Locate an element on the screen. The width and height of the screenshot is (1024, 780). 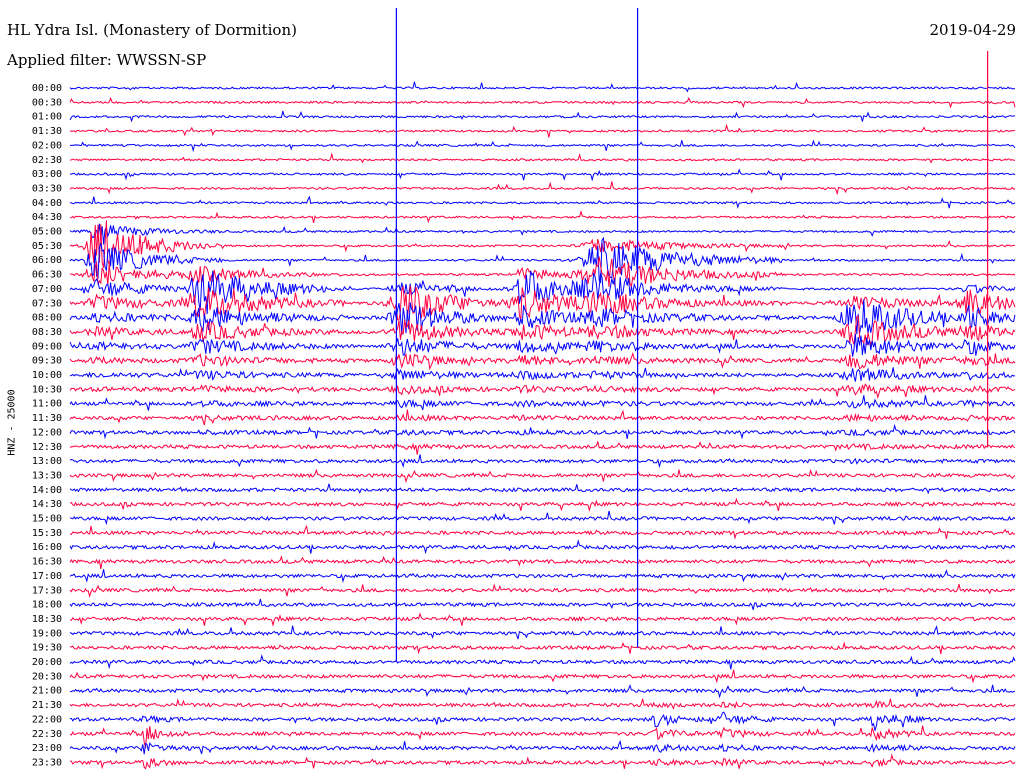
time-label: 02:30 is located at coordinates (47, 160).